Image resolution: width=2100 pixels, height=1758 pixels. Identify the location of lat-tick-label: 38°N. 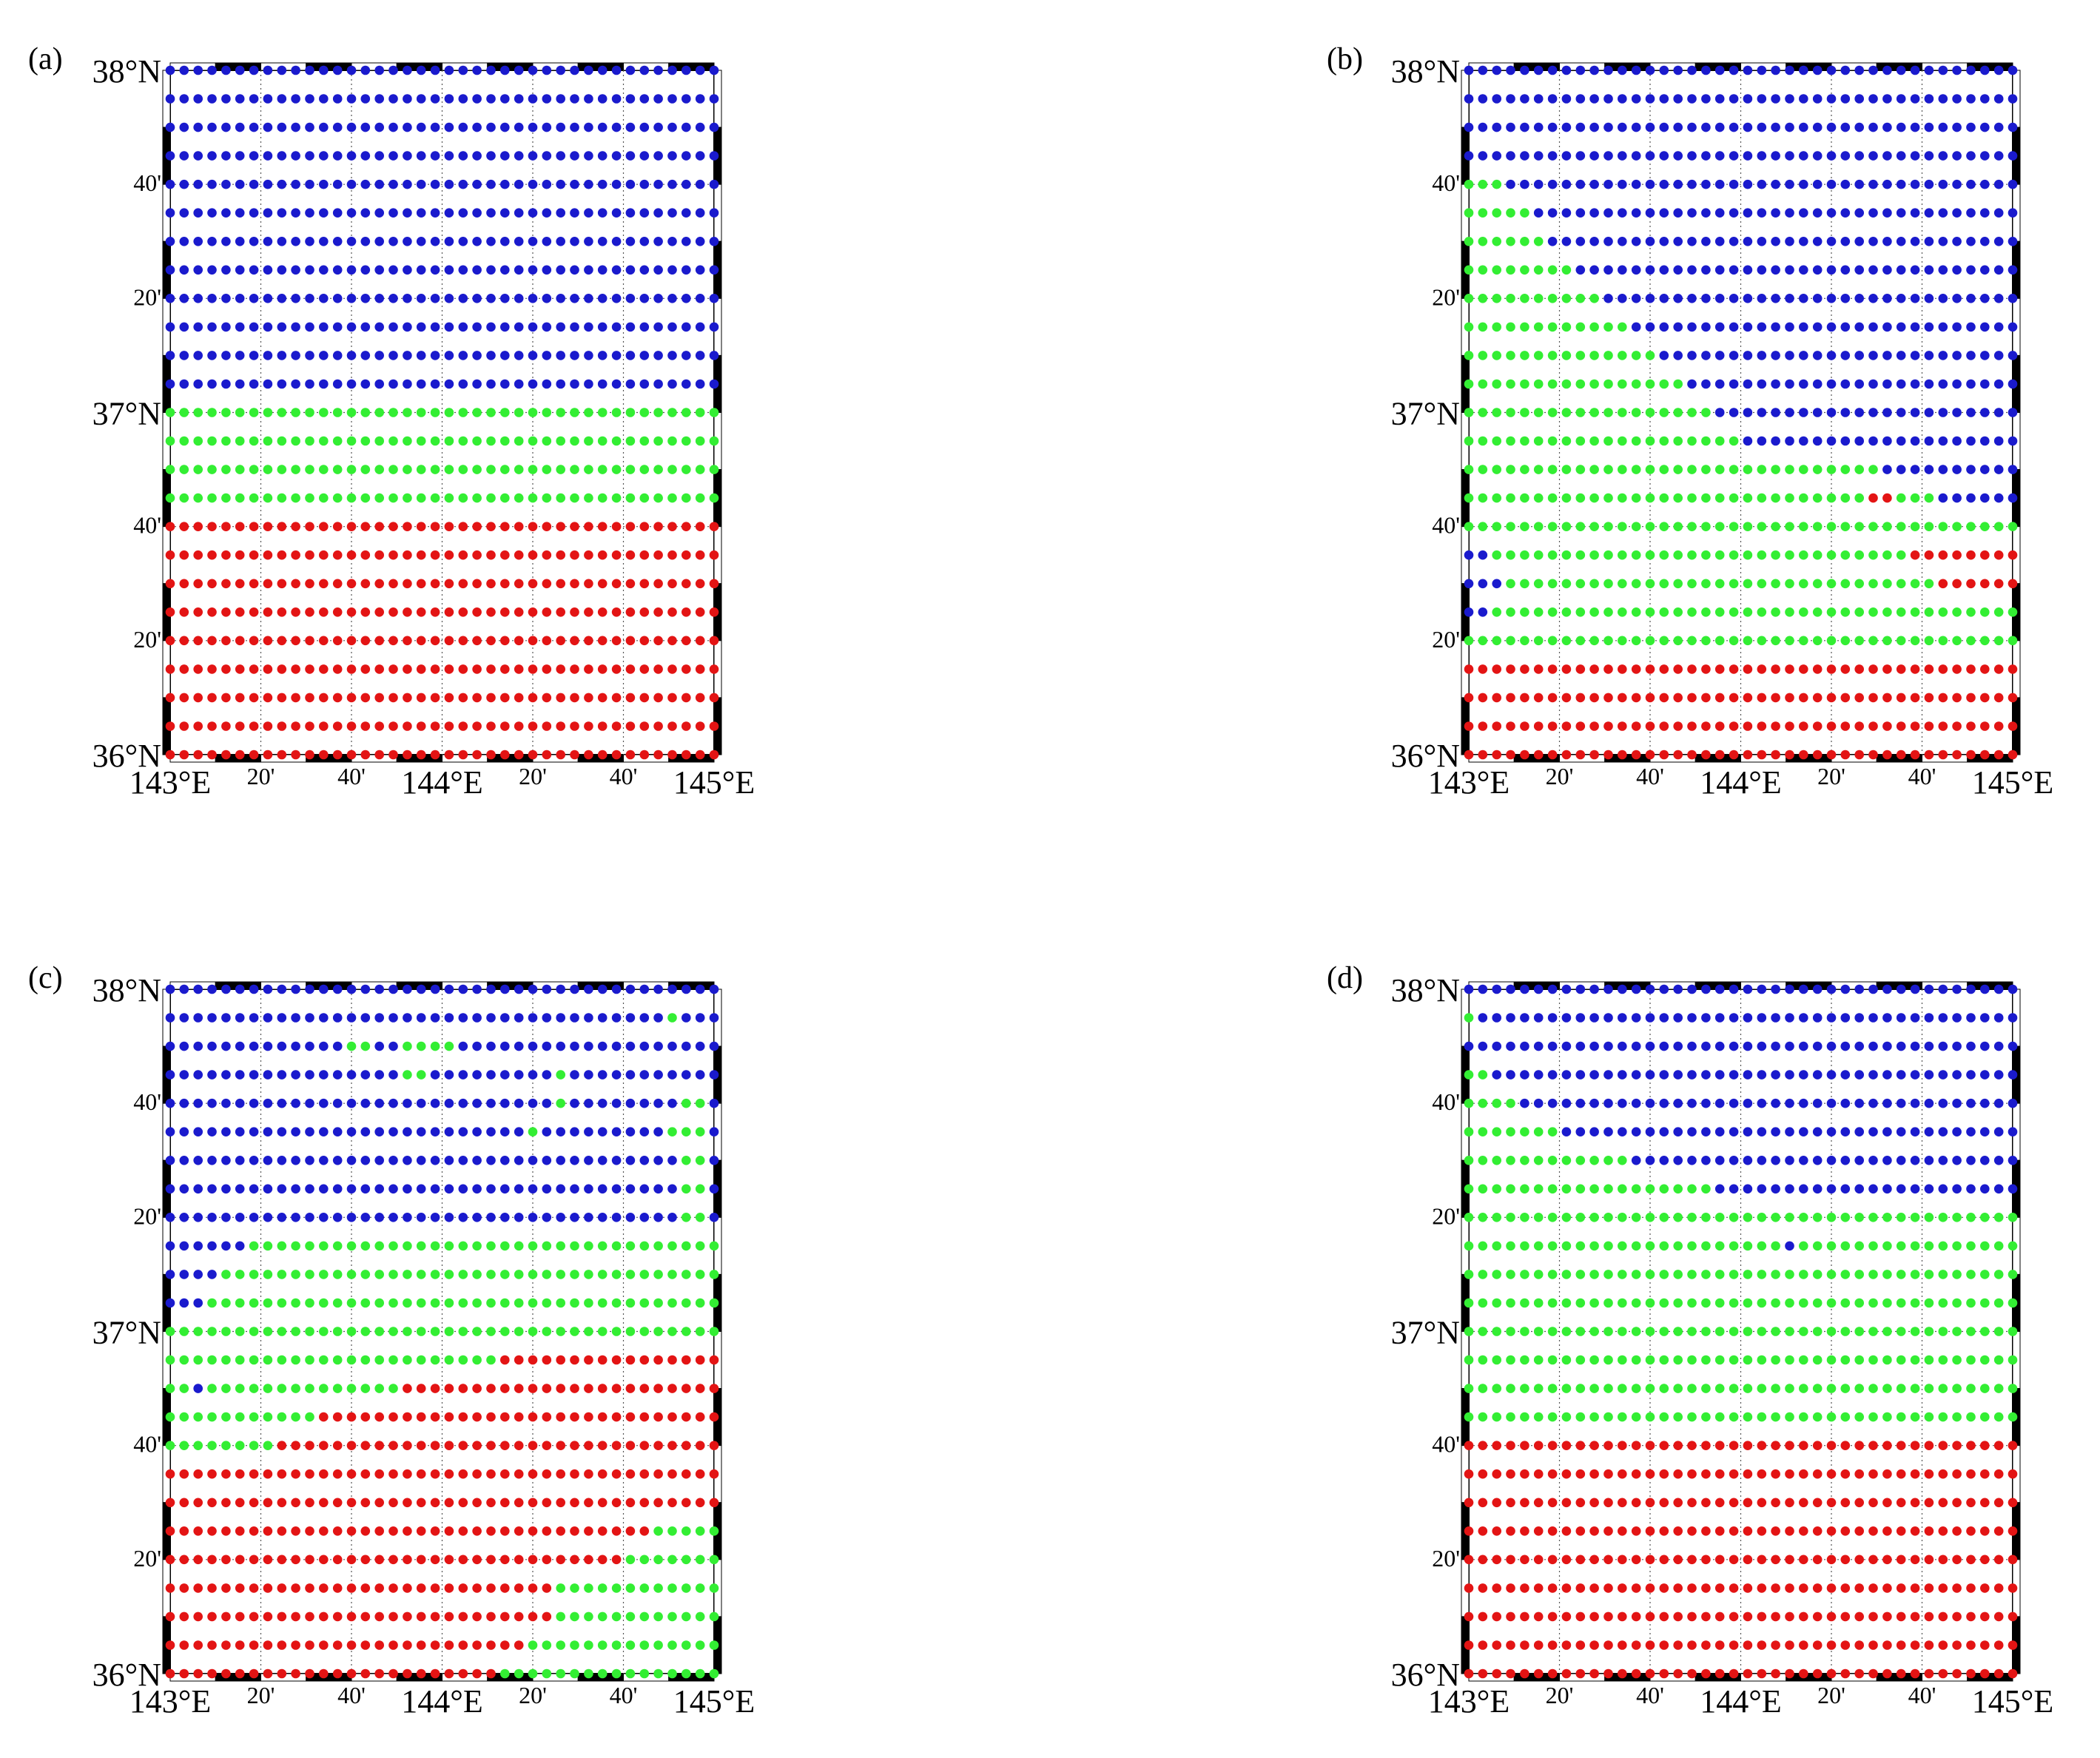
(1425, 71).